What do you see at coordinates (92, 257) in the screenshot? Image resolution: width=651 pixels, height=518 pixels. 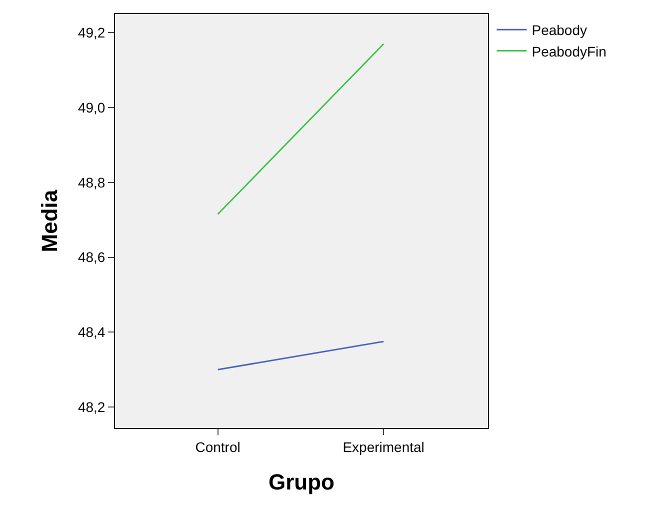 I see `y-tick-label: 48,6` at bounding box center [92, 257].